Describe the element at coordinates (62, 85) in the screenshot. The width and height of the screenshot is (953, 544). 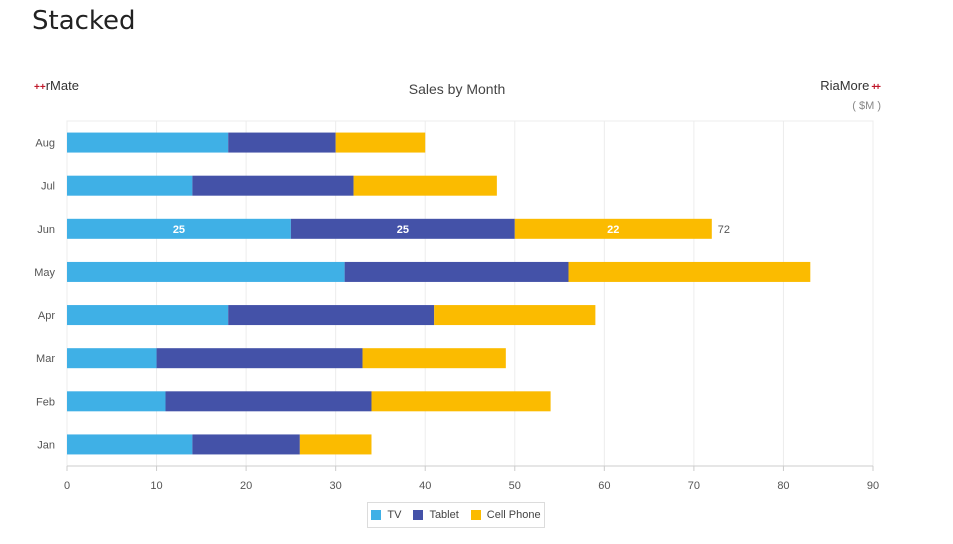
I see `brand-left-text: rMate` at that location.